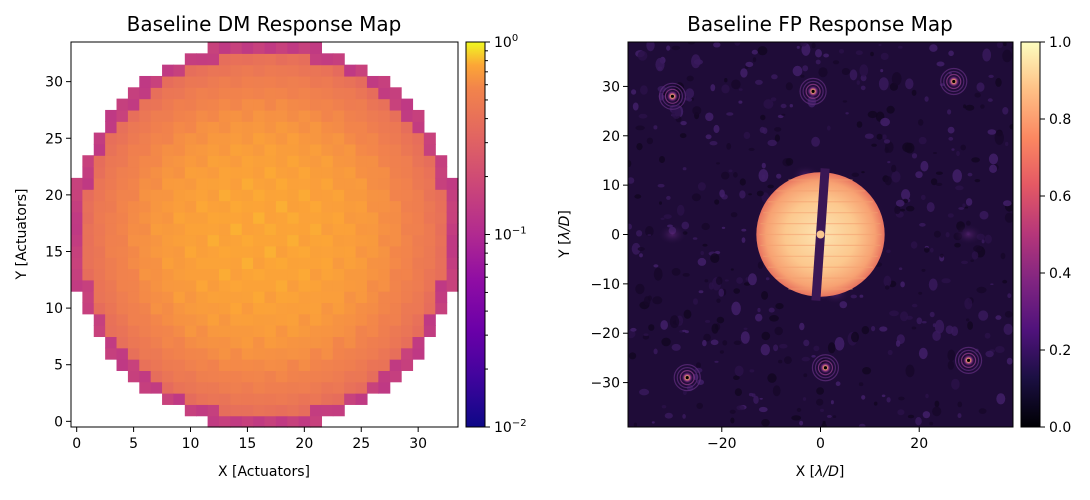  I want to click on fp-spot-core, so click(672, 96).